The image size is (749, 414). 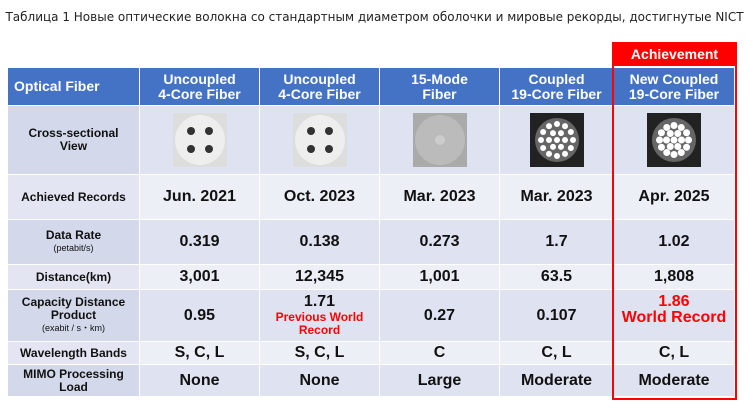 I want to click on cell: 1.86 World Record, so click(x=674, y=316).